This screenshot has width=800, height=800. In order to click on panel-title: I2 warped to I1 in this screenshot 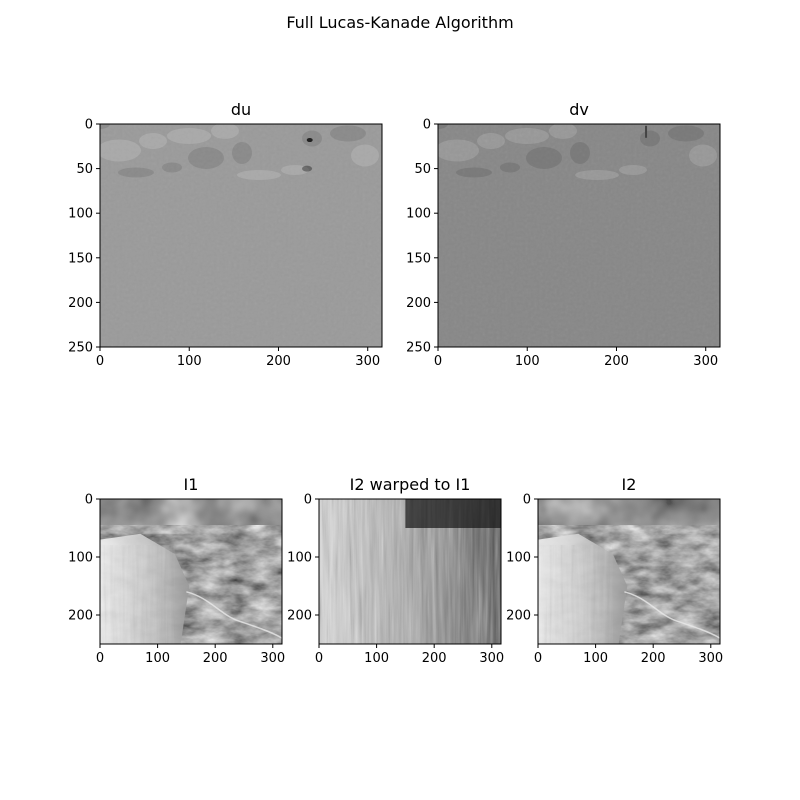, I will do `click(410, 484)`.